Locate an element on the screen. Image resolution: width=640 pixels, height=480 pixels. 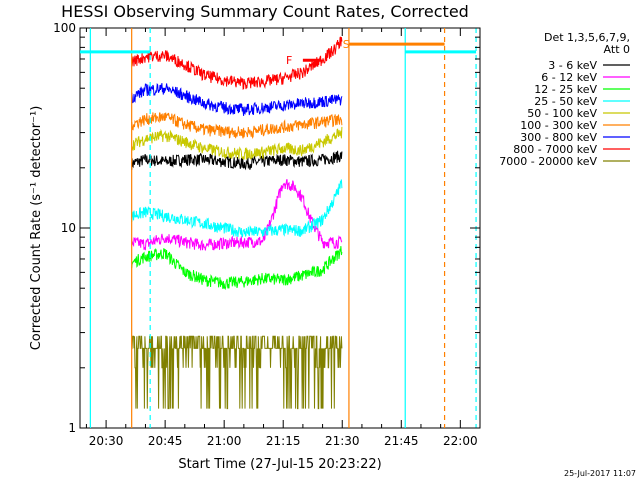
flag-label: S is located at coordinates (346, 44).